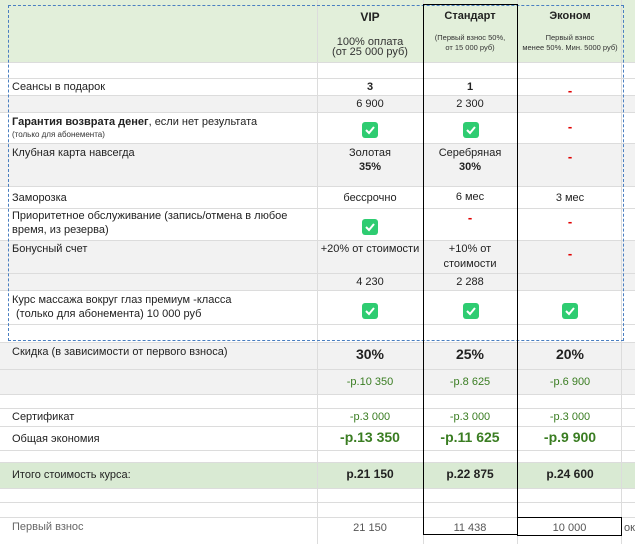 Image resolution: width=635 pixels, height=544 pixels. I want to click on priority-econom-dash: -, so click(570, 221).